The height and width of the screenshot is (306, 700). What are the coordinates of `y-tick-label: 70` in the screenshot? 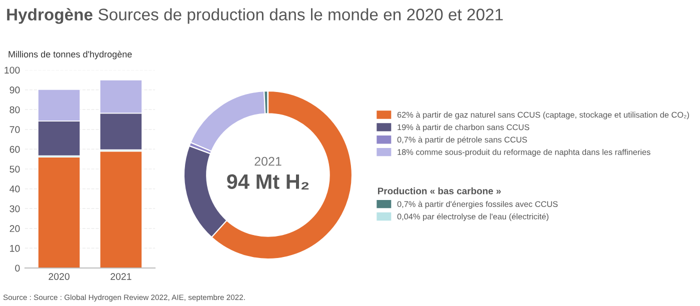 It's located at (15, 130).